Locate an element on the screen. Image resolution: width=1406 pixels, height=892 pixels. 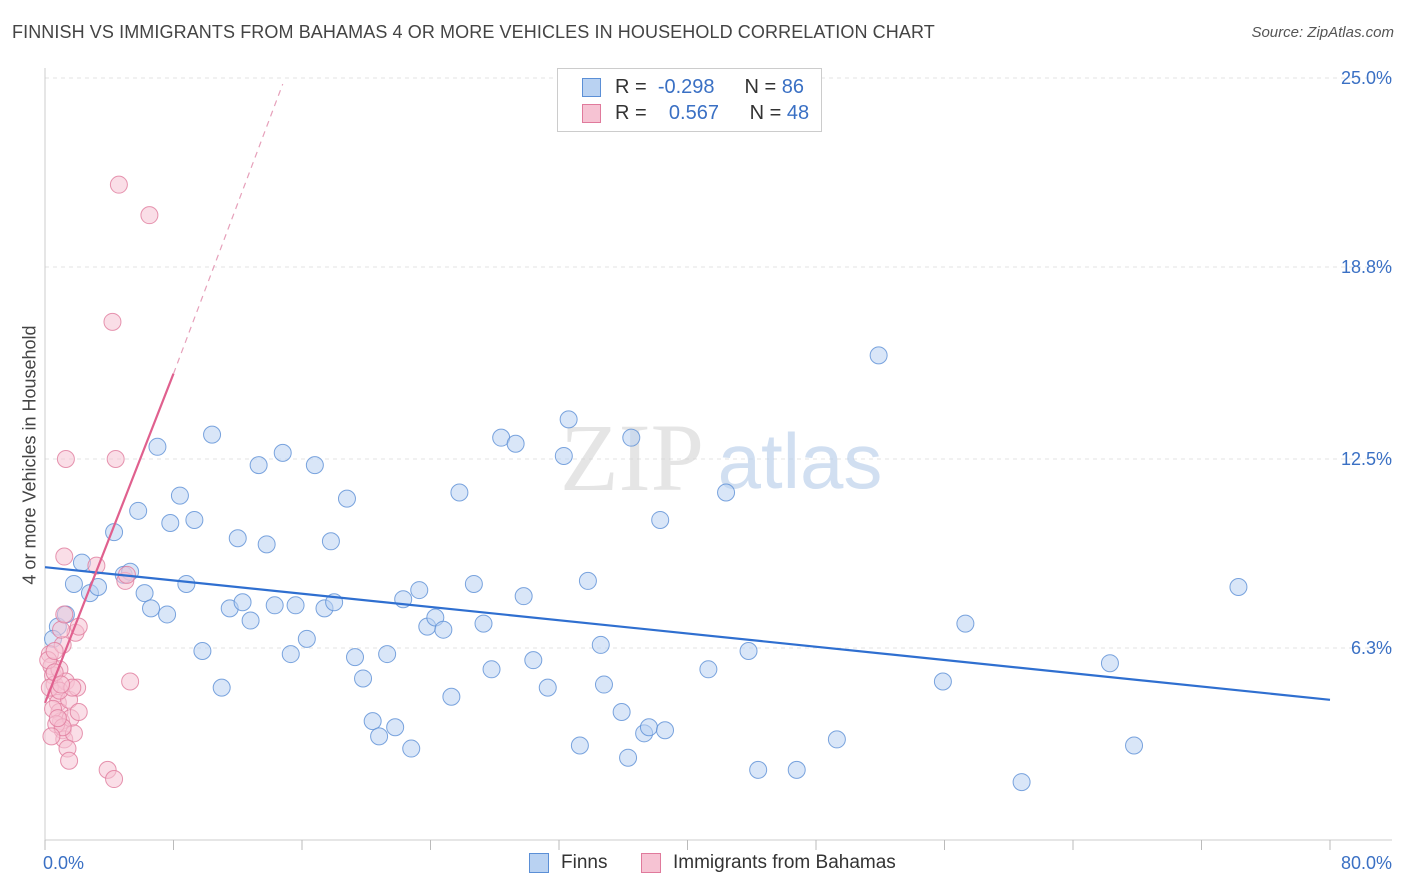
legend-n-label: N = is located at coordinates (765, 112).